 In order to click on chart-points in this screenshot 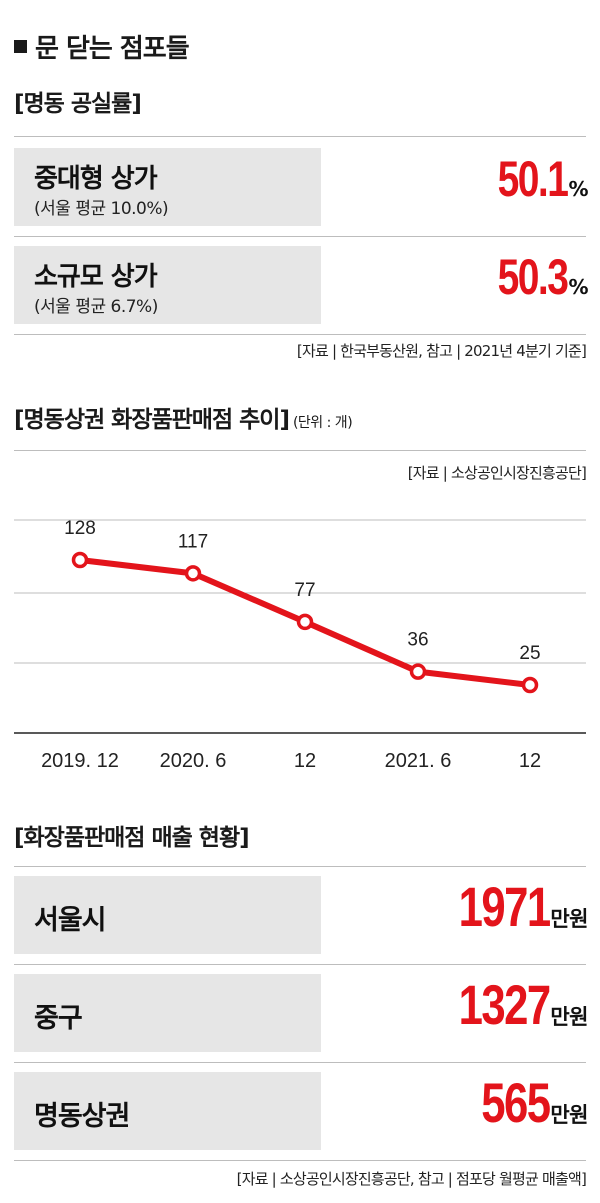, I will do `click(305, 622)`.